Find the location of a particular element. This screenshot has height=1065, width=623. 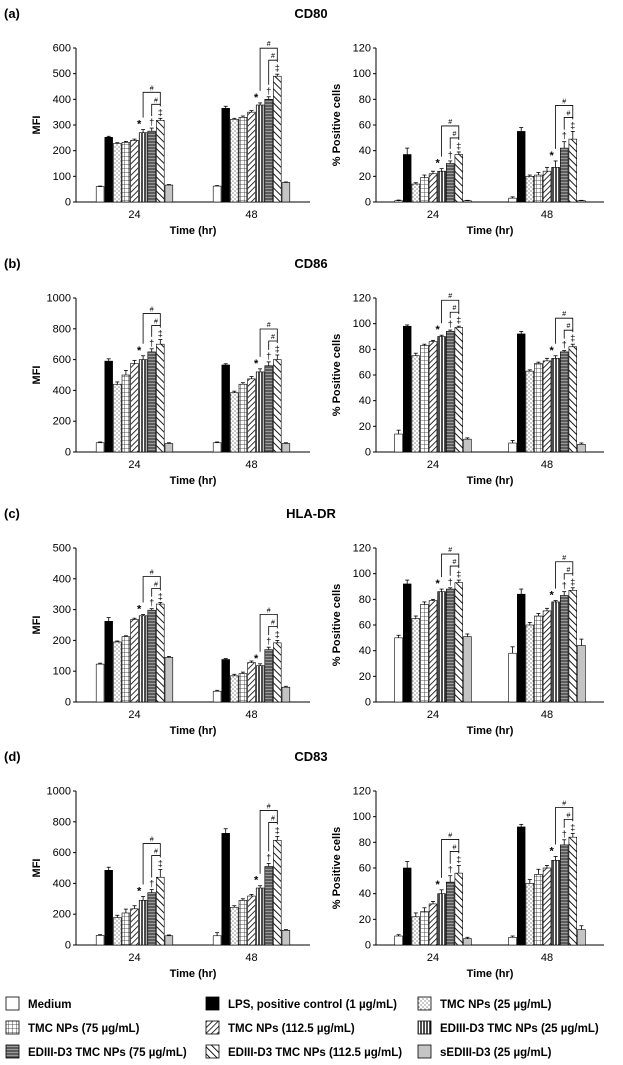

x-axis-label: Time (hr) is located at coordinates (490, 974).